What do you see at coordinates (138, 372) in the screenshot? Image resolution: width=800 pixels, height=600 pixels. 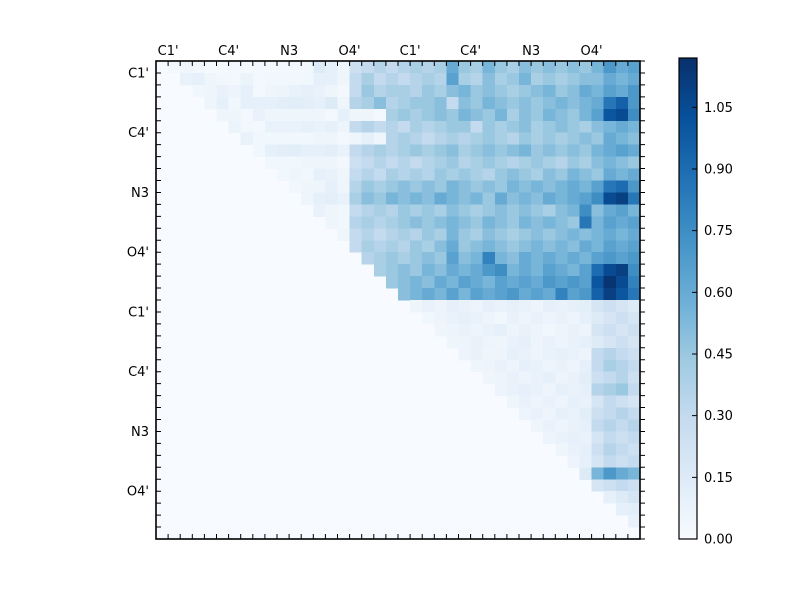 I see `y-axis-label: C4'` at bounding box center [138, 372].